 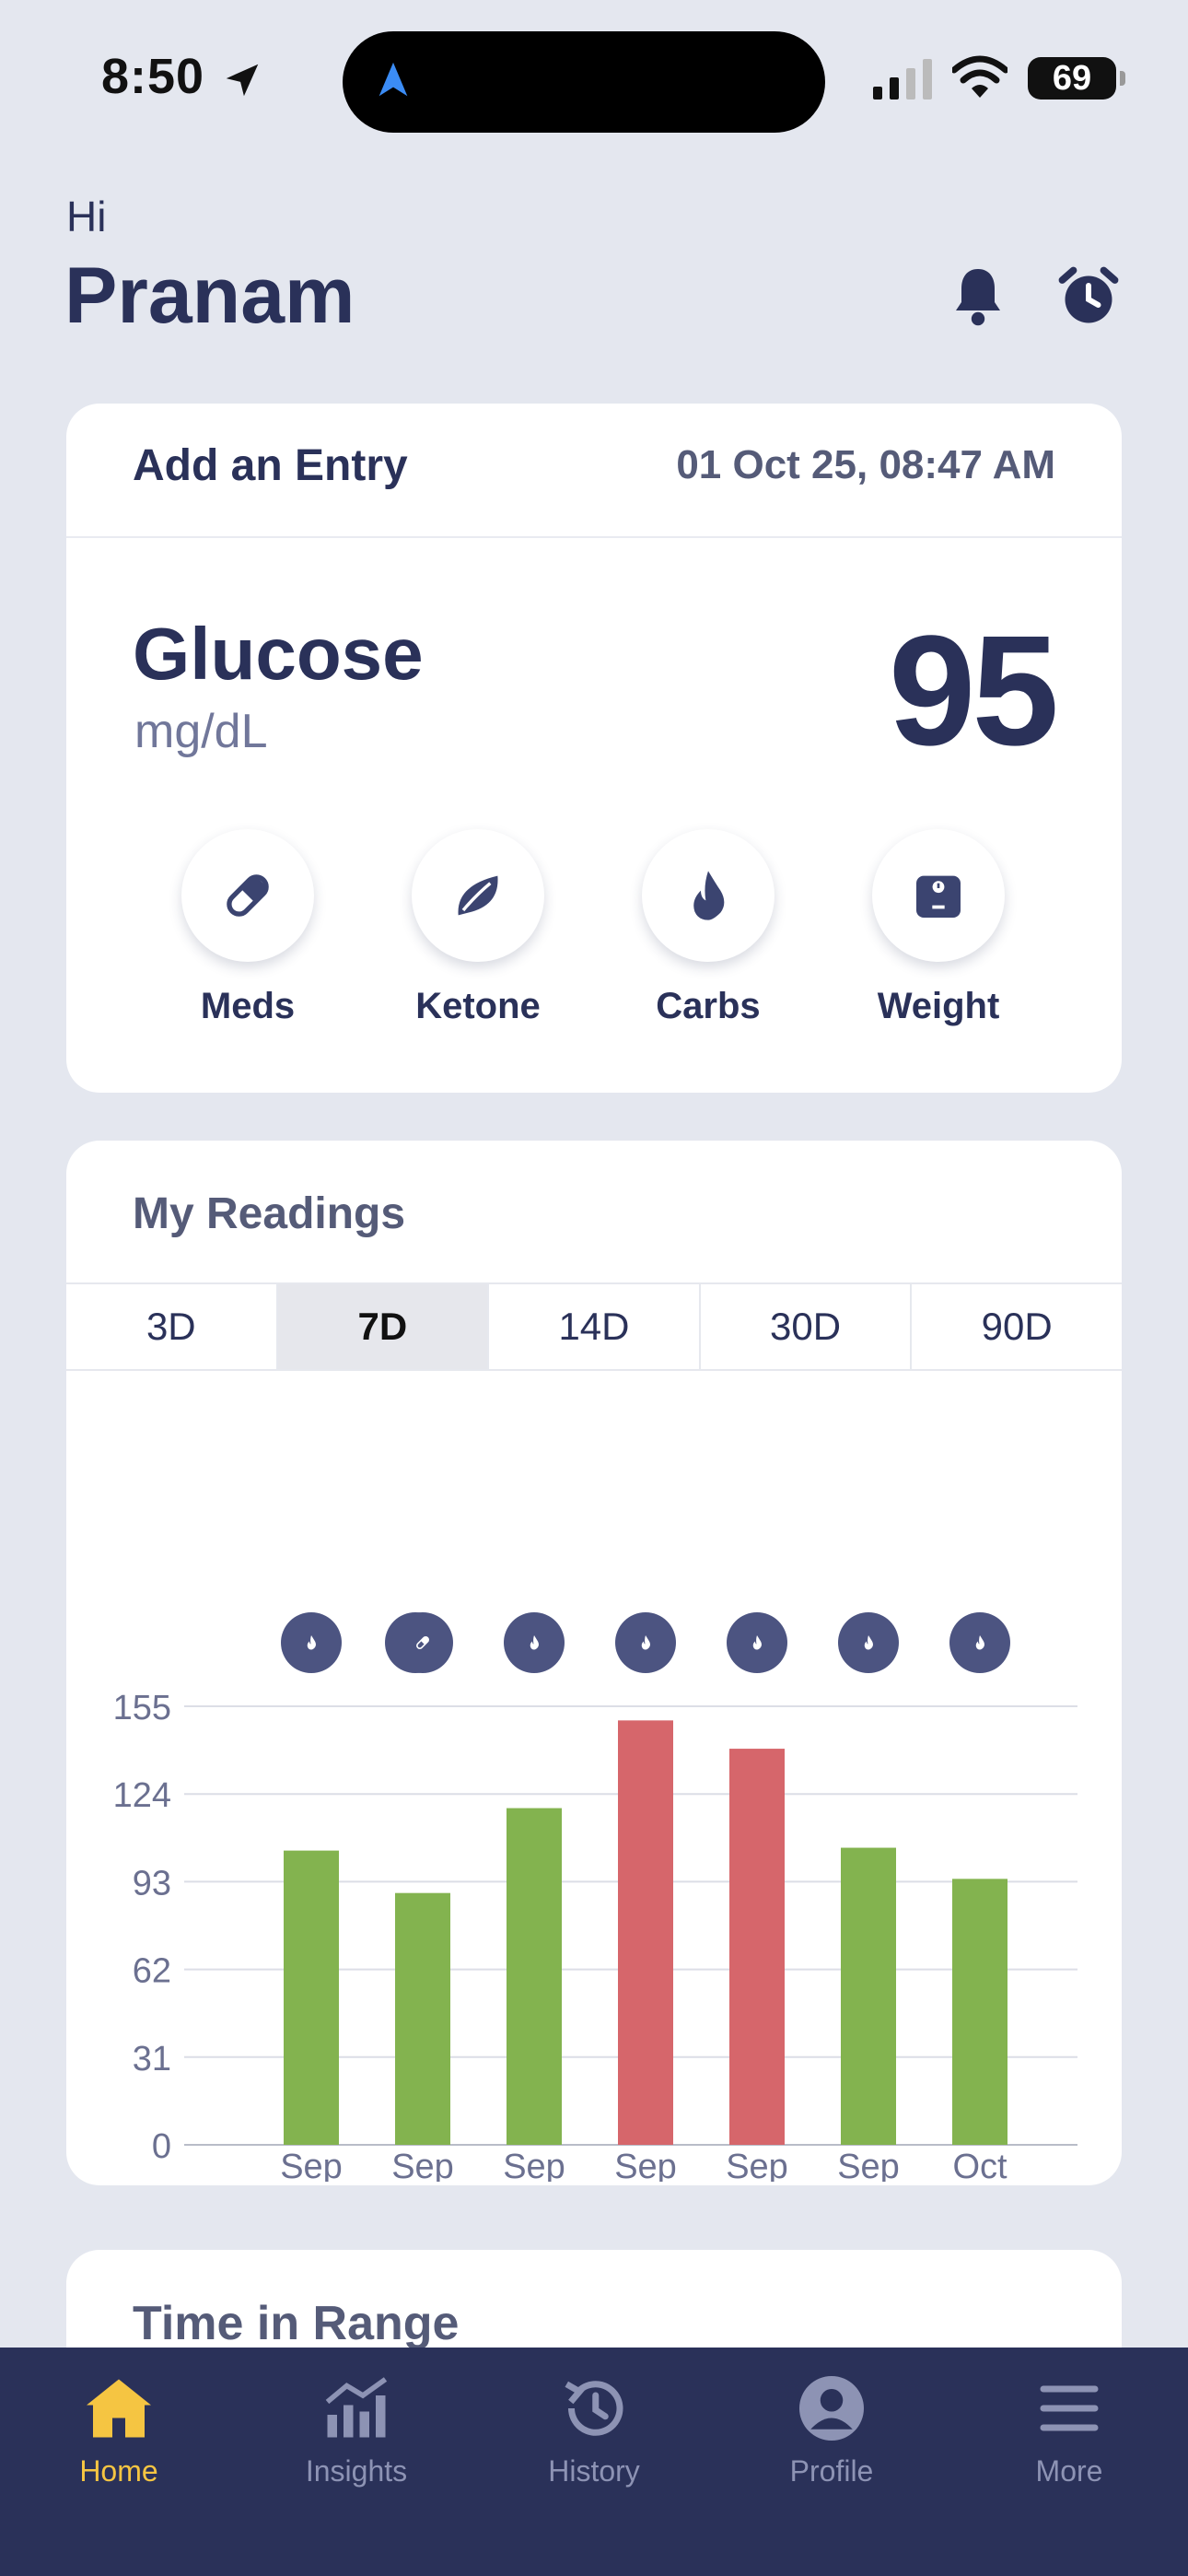 I want to click on location-arrow-icon, so click(x=242, y=80).